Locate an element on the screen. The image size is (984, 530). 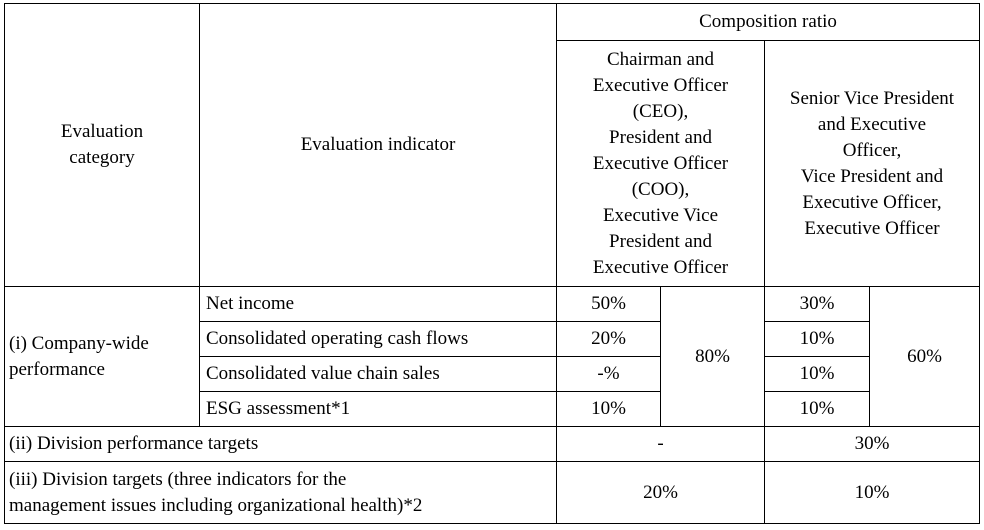
ratio-cell-a: 20% is located at coordinates (608, 339).